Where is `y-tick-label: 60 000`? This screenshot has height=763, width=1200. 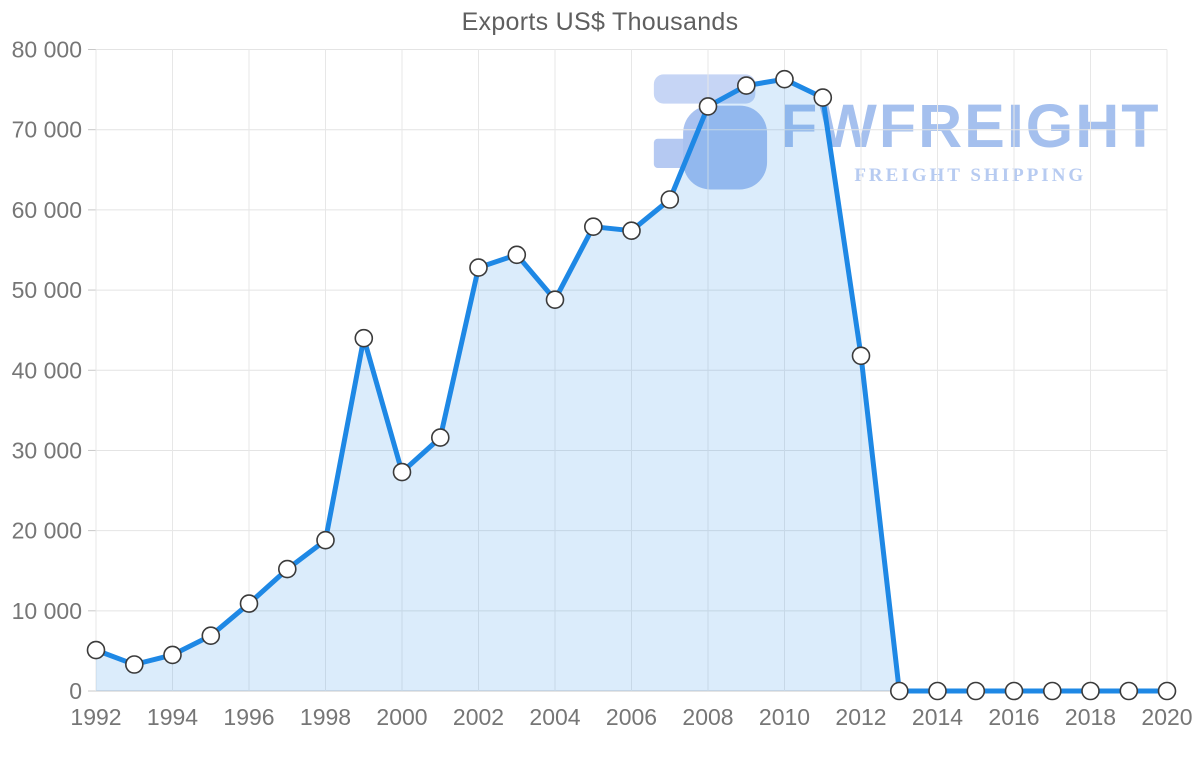 y-tick-label: 60 000 is located at coordinates (47, 210).